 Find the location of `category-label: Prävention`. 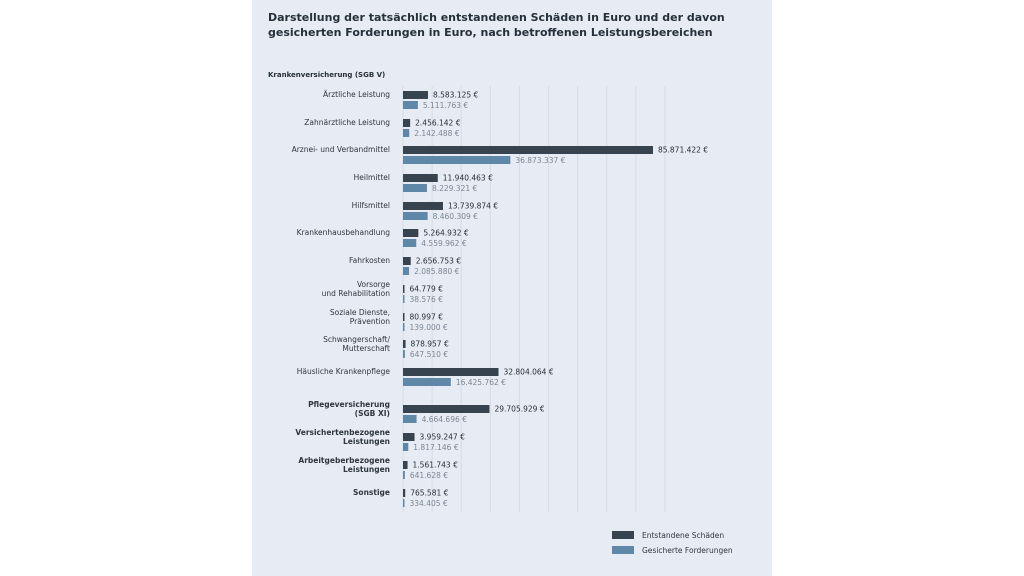

category-label: Prävention is located at coordinates (370, 321).